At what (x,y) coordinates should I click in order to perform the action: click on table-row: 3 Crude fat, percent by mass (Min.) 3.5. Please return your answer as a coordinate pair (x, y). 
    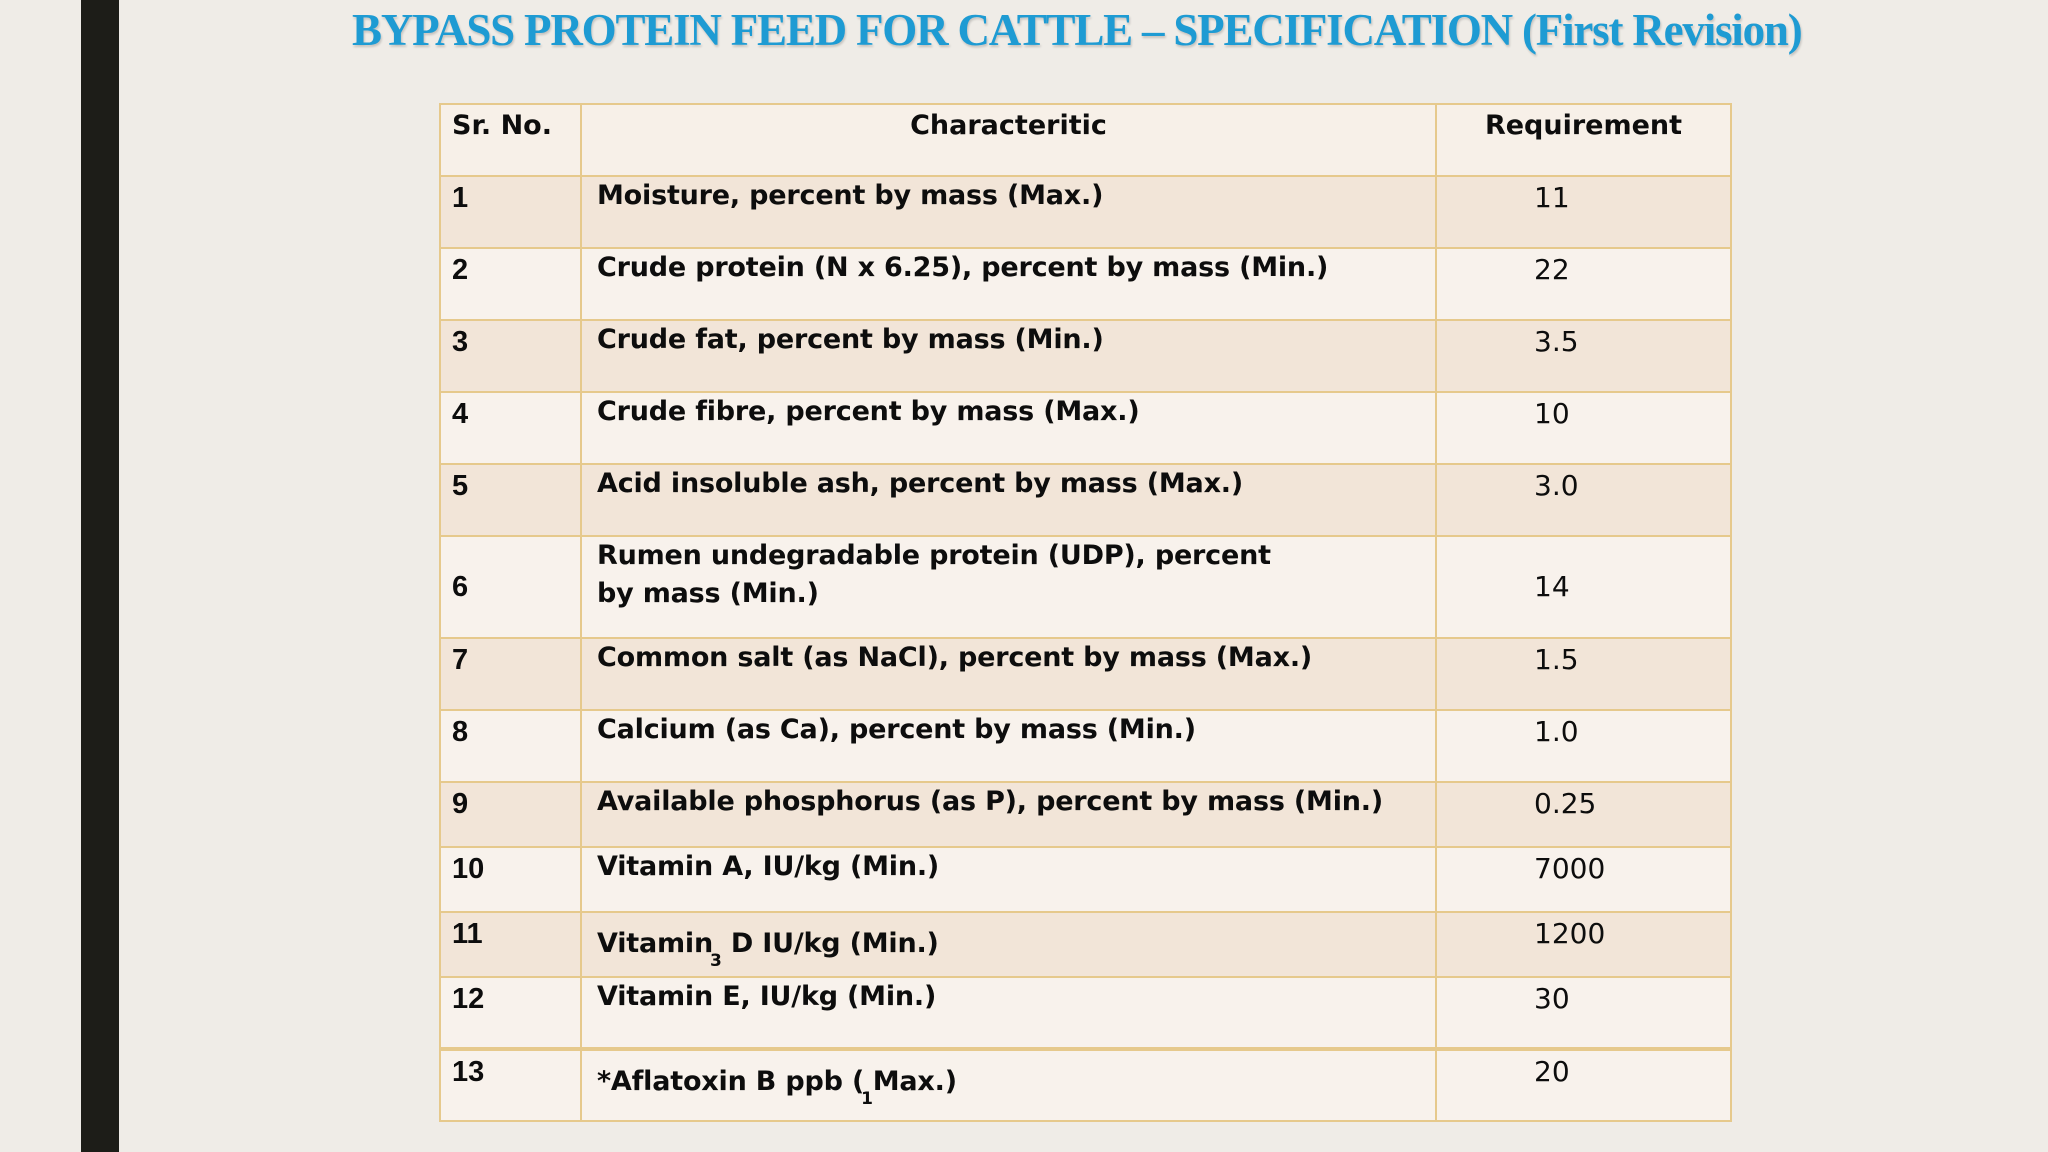
    Looking at the image, I should click on (1085, 356).